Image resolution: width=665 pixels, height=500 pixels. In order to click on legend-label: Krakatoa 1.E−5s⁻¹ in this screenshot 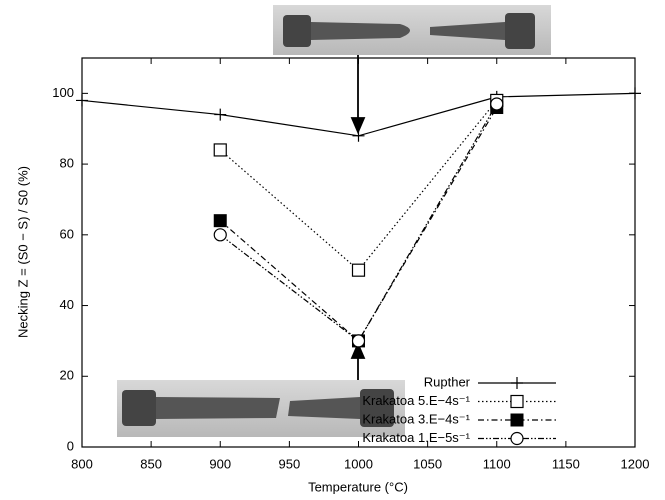, I will do `click(416, 437)`.